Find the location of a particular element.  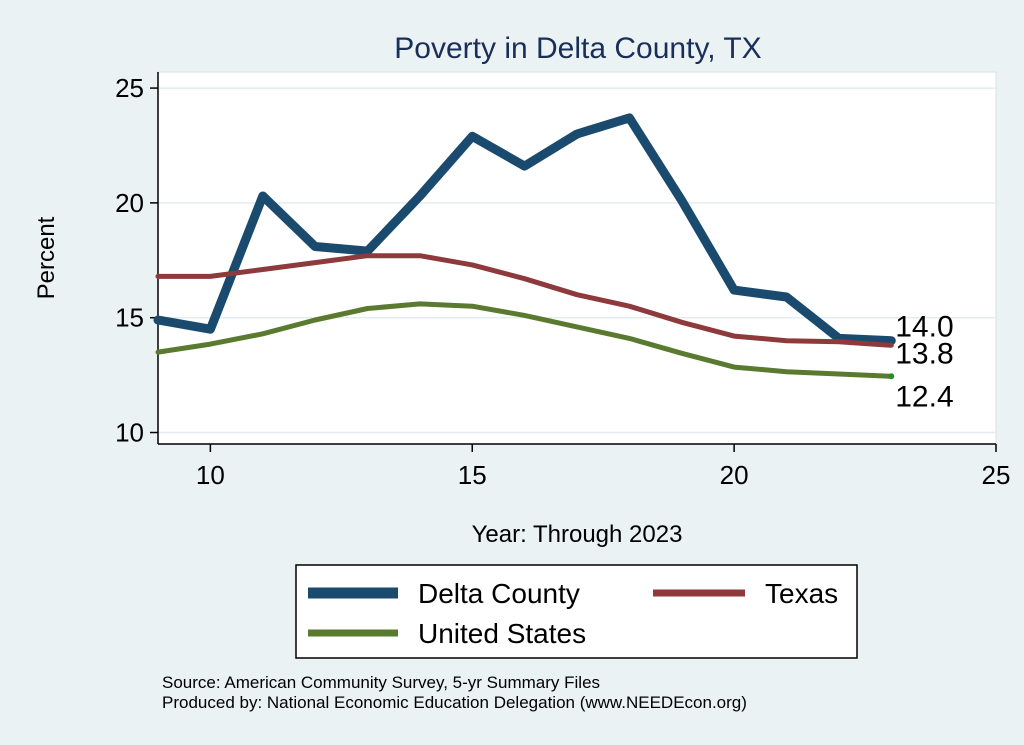

end-labels: 14.013.8 12.4 is located at coordinates (924, 362).